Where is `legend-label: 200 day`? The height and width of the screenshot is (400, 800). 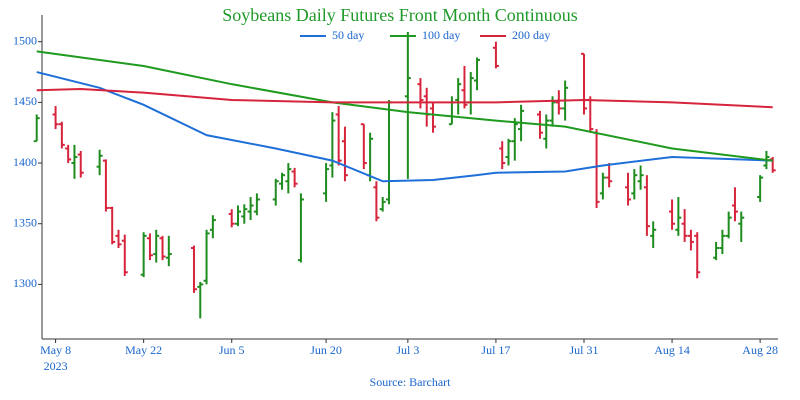
legend-label: 200 day is located at coordinates (531, 35).